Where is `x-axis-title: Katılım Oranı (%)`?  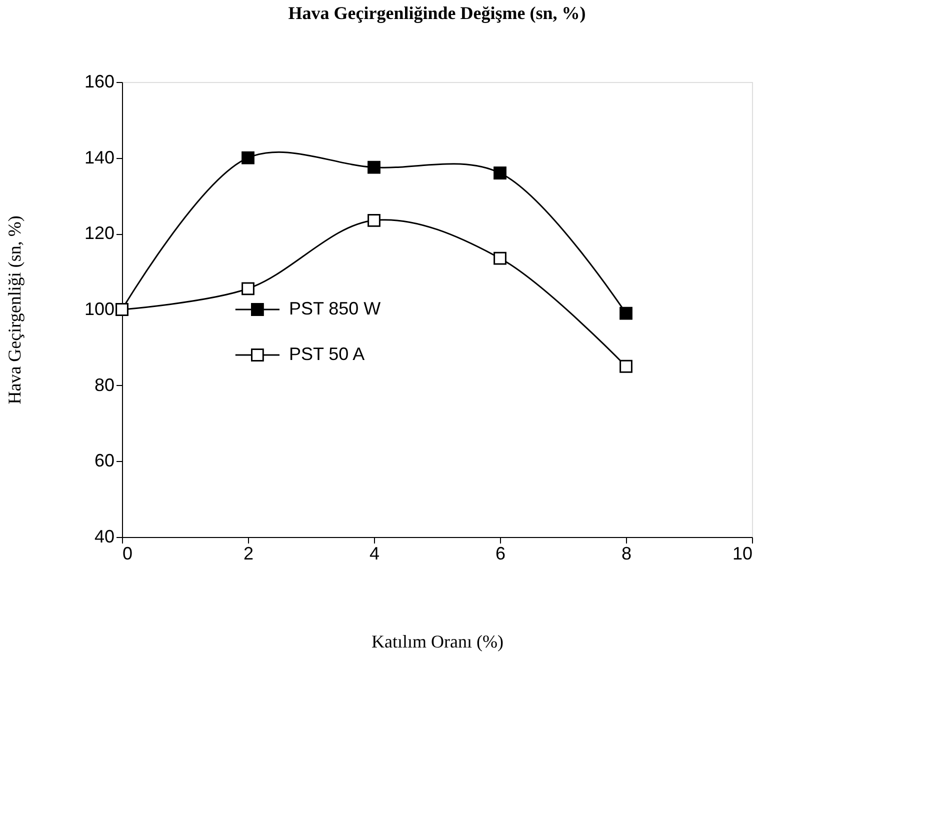 x-axis-title: Katılım Oranı (%) is located at coordinates (438, 642).